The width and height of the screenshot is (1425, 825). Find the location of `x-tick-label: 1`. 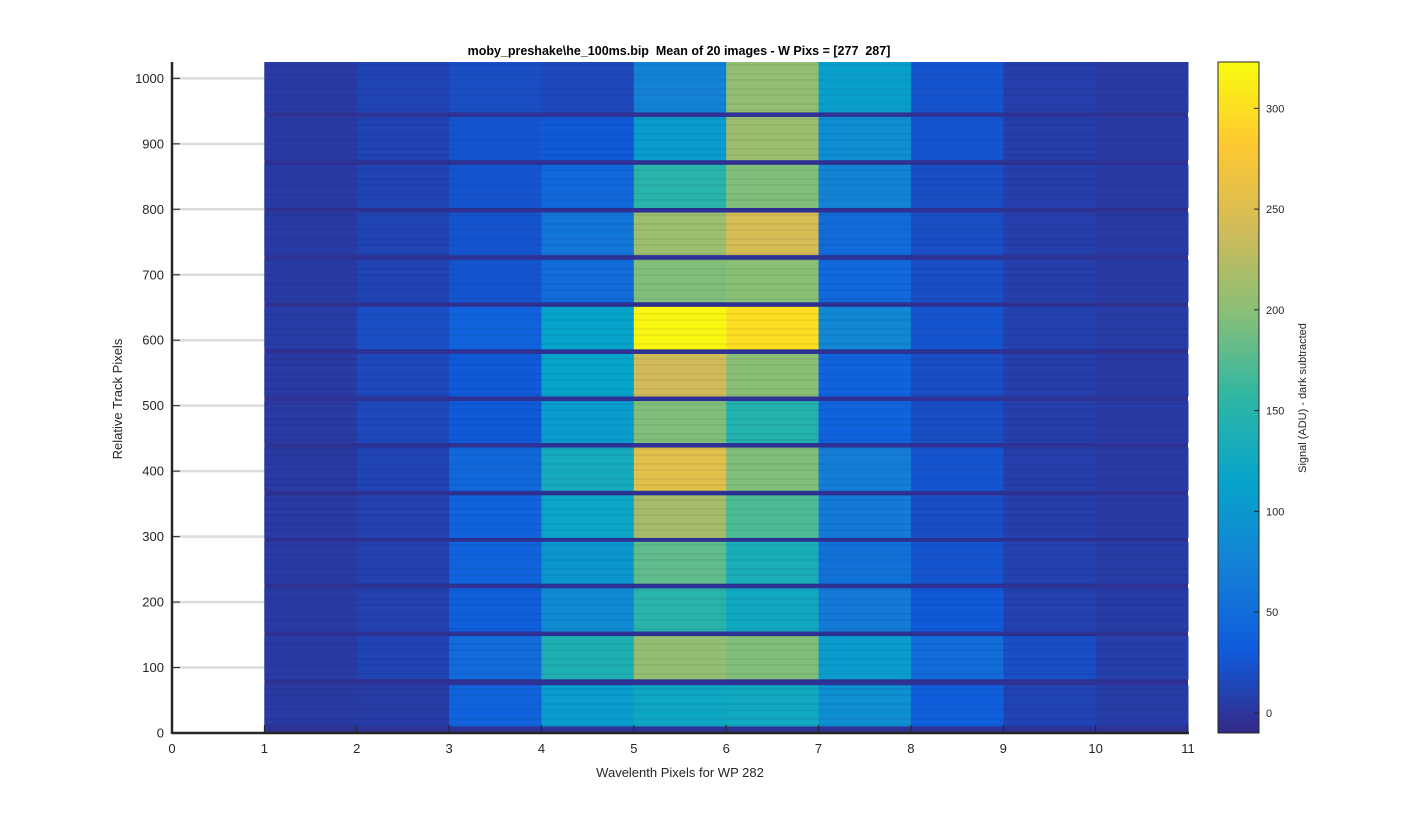

x-tick-label: 1 is located at coordinates (264, 748).